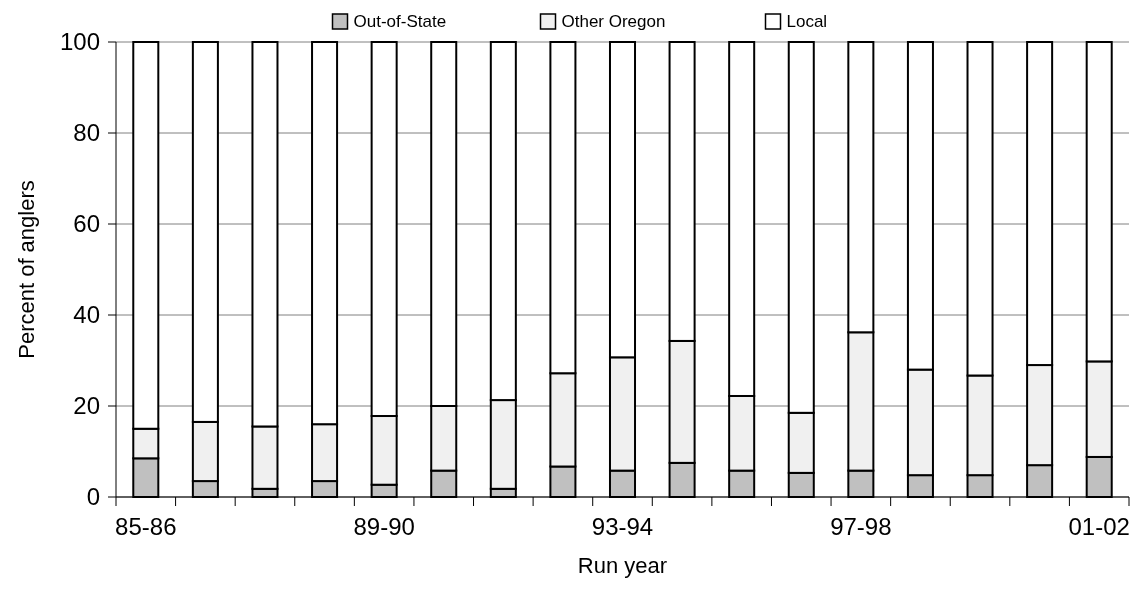 This screenshot has height=604, width=1146. What do you see at coordinates (1099, 526) in the screenshot?
I see `x-tick-label: 01-02` at bounding box center [1099, 526].